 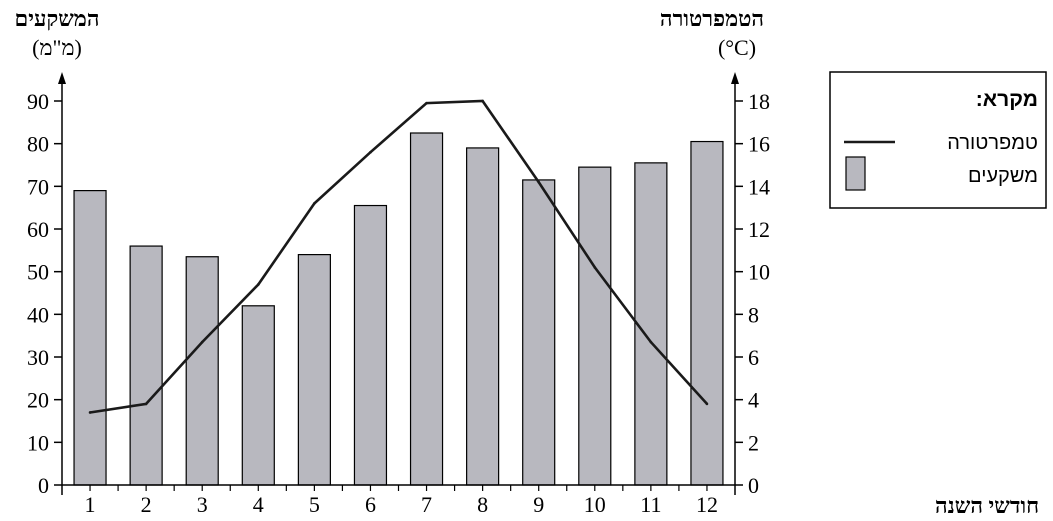 What do you see at coordinates (38, 314) in the screenshot?
I see `left-axis-tick-label: 40` at bounding box center [38, 314].